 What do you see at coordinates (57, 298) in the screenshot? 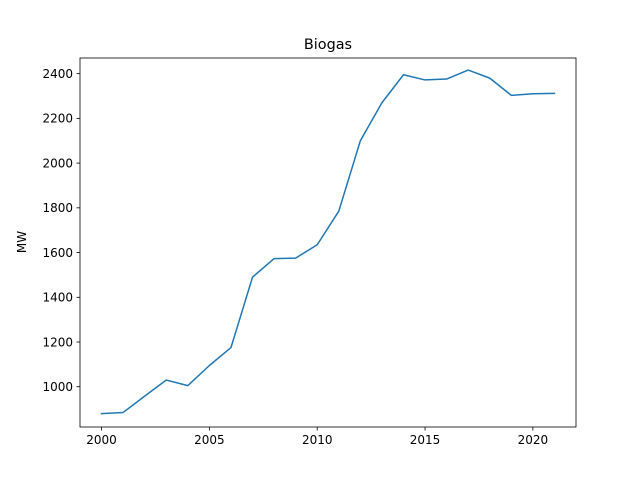
I see `y-tick-label: 1400` at bounding box center [57, 298].